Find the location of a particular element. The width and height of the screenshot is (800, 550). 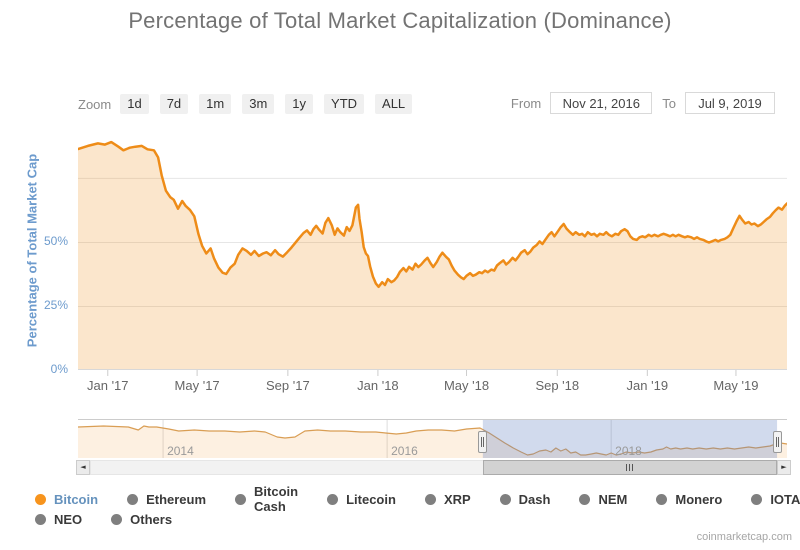

legend-item-monero: Monero is located at coordinates (689, 499).